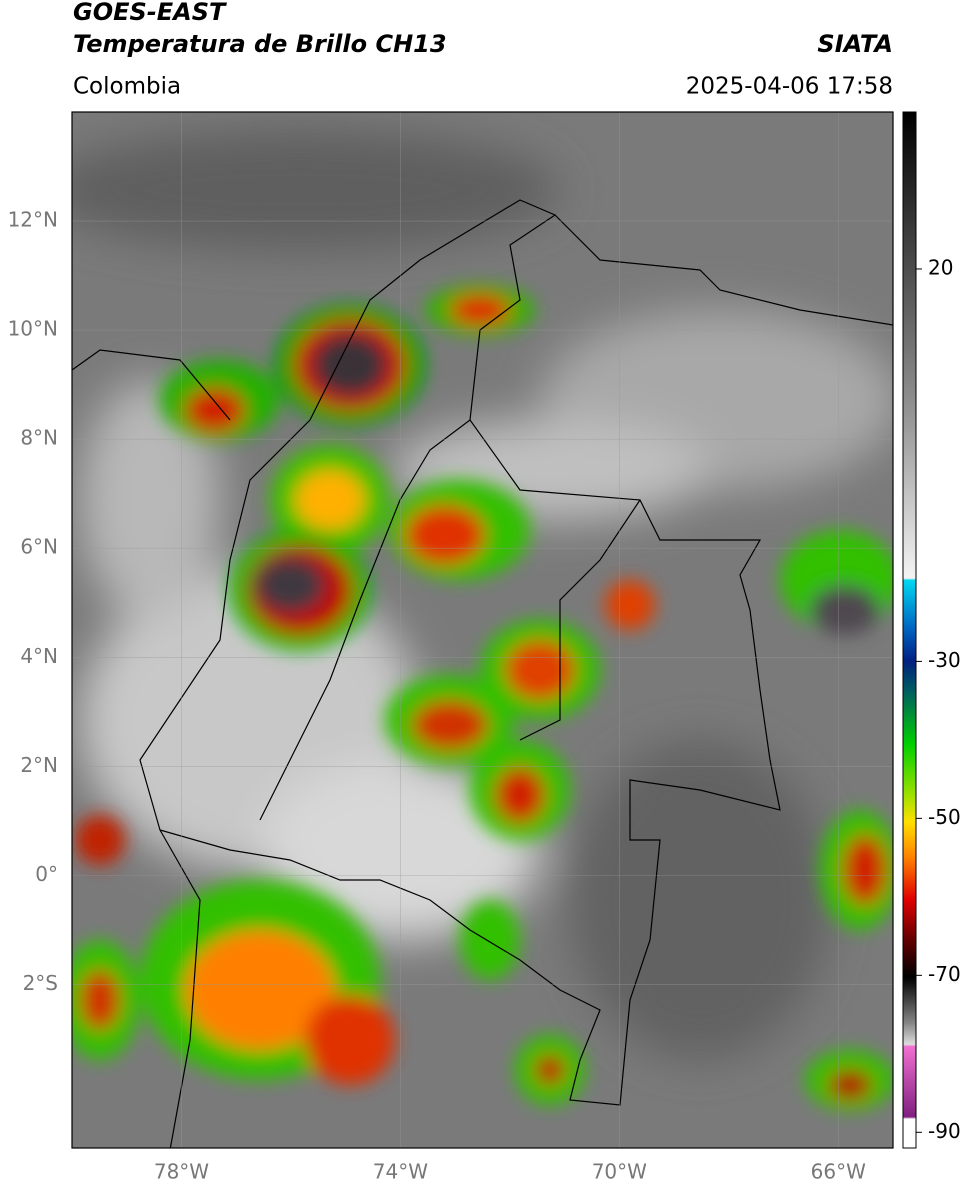 The height and width of the screenshot is (1190, 966). What do you see at coordinates (940, 267) in the screenshot?
I see `colorbar-tick-label: 20` at bounding box center [940, 267].